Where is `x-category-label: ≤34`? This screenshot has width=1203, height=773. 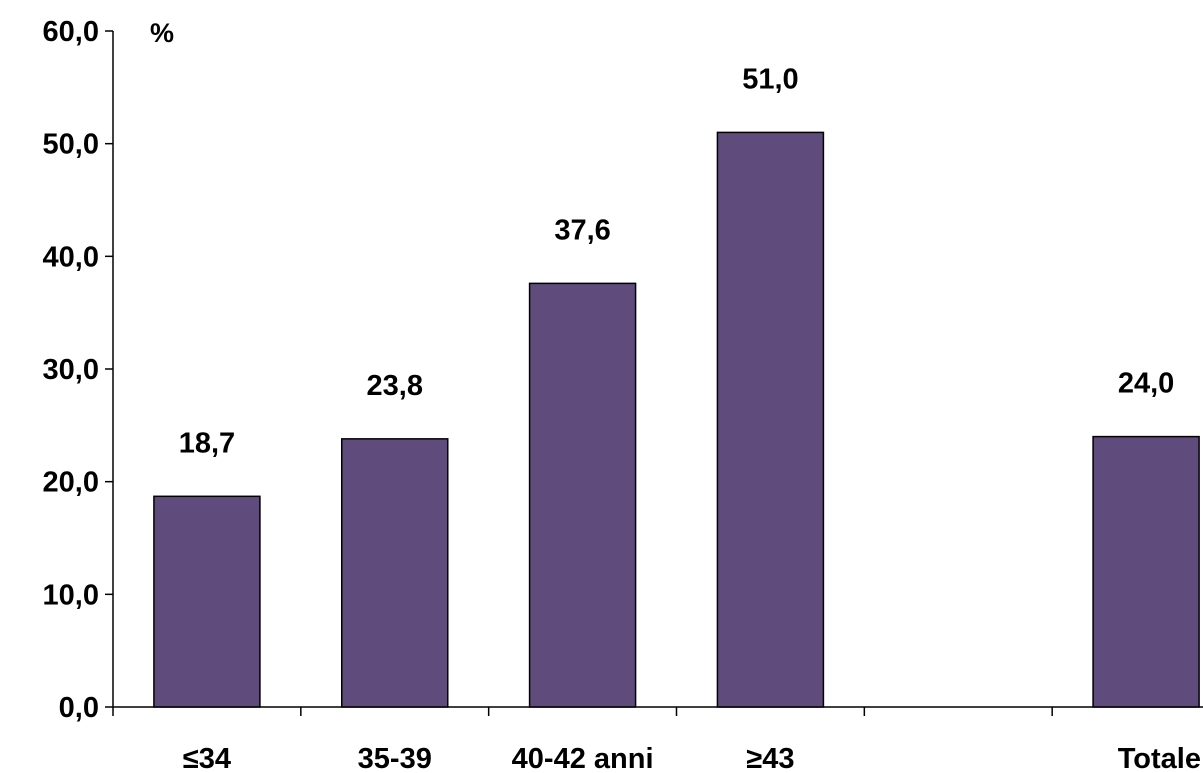
x-category-label: ≤34 is located at coordinates (207, 758).